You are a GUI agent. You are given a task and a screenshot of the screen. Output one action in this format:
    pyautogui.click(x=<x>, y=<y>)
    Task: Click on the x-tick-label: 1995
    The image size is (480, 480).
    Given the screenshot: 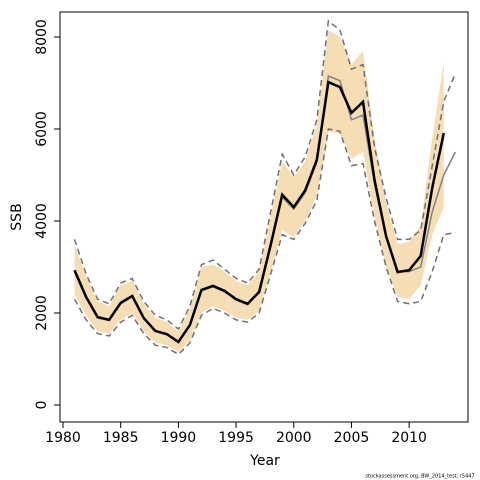 What is the action you would take?
    pyautogui.click(x=236, y=438)
    